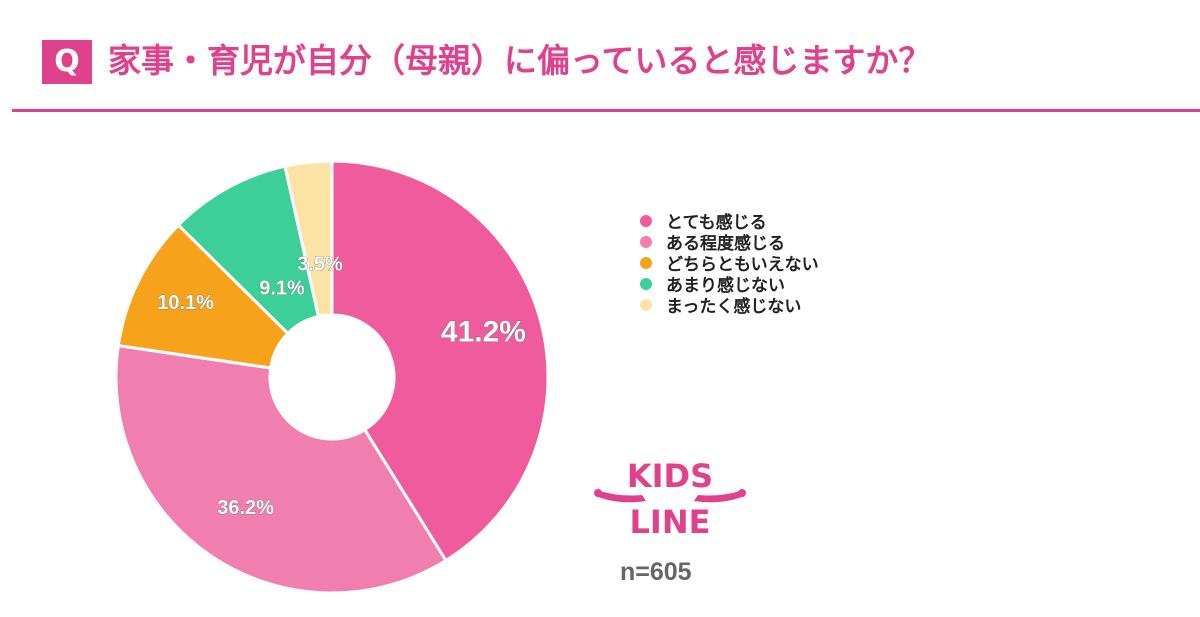  I want to click on title-divider, so click(606, 110).